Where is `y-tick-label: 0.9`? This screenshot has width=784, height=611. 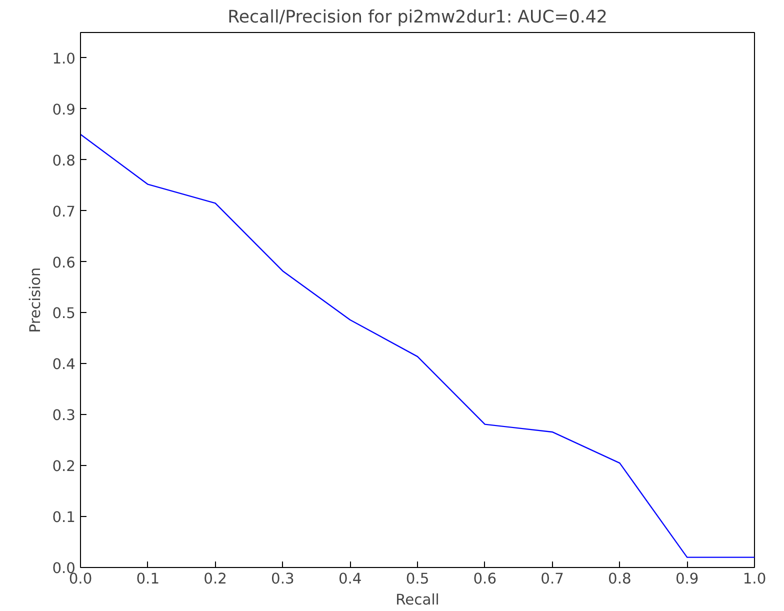 y-tick-label: 0.9 is located at coordinates (64, 109).